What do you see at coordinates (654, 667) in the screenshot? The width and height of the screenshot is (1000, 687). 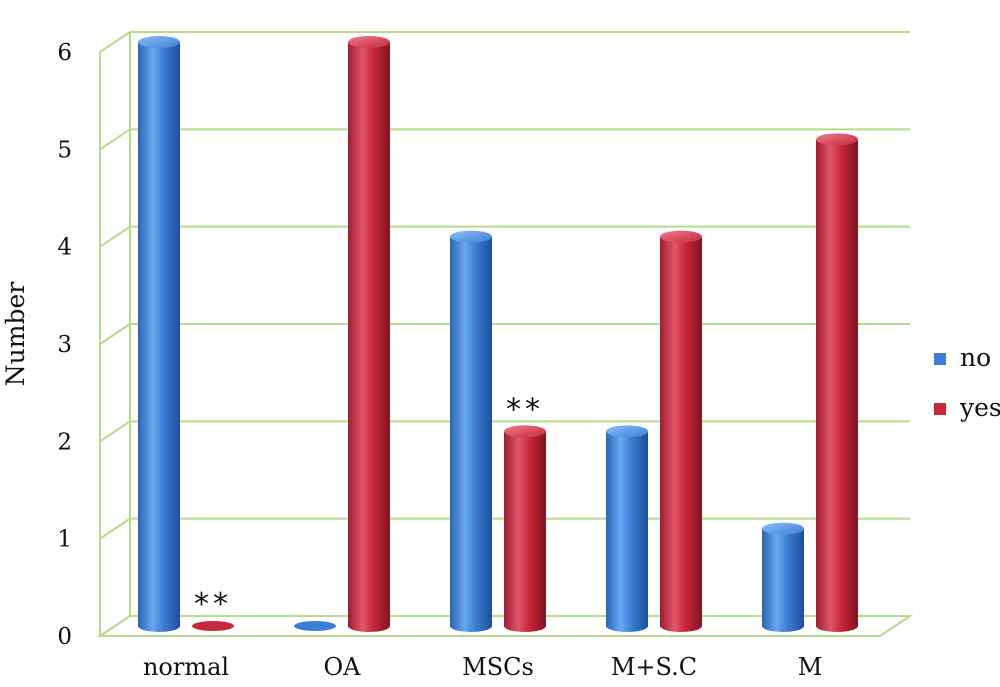 I see `x-tick-label: M+S.C` at bounding box center [654, 667].